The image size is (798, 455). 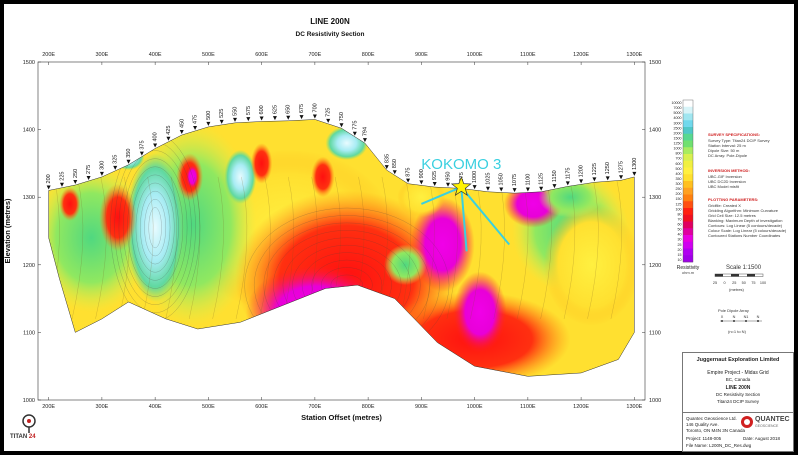 I want to click on x-tick-label-top: 500E, so click(x=208, y=55).